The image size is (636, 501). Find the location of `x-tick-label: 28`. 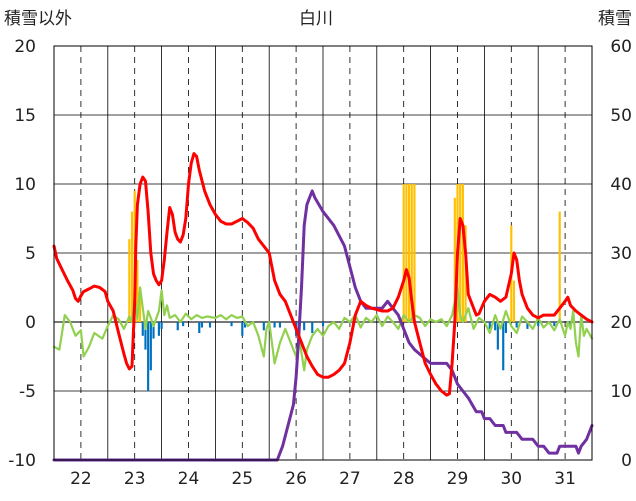

x-tick-label: 28 is located at coordinates (404, 479).